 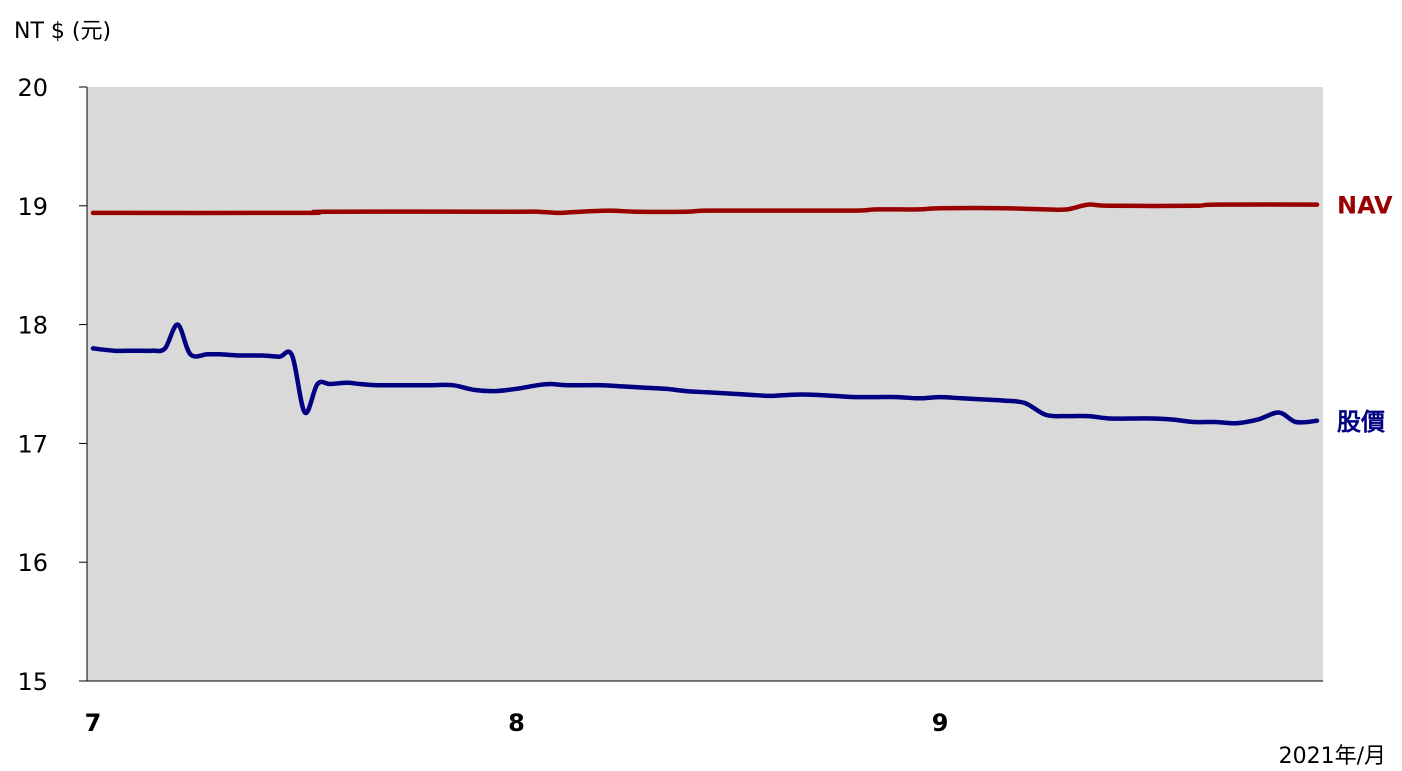 I want to click on series-line-nav, so click(x=705, y=209).